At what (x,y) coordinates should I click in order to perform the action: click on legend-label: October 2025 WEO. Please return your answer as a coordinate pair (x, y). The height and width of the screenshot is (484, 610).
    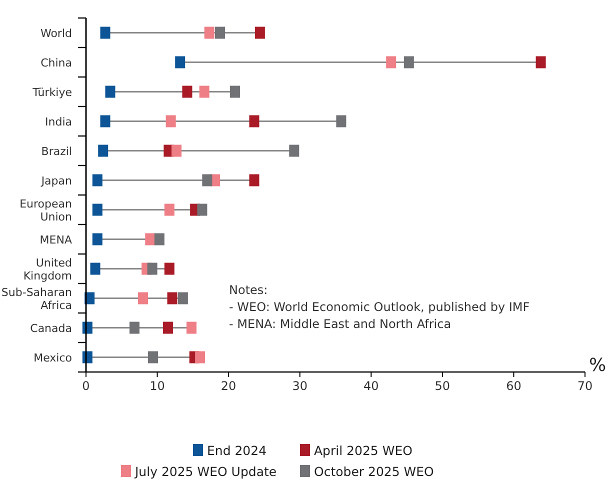
    Looking at the image, I should click on (374, 471).